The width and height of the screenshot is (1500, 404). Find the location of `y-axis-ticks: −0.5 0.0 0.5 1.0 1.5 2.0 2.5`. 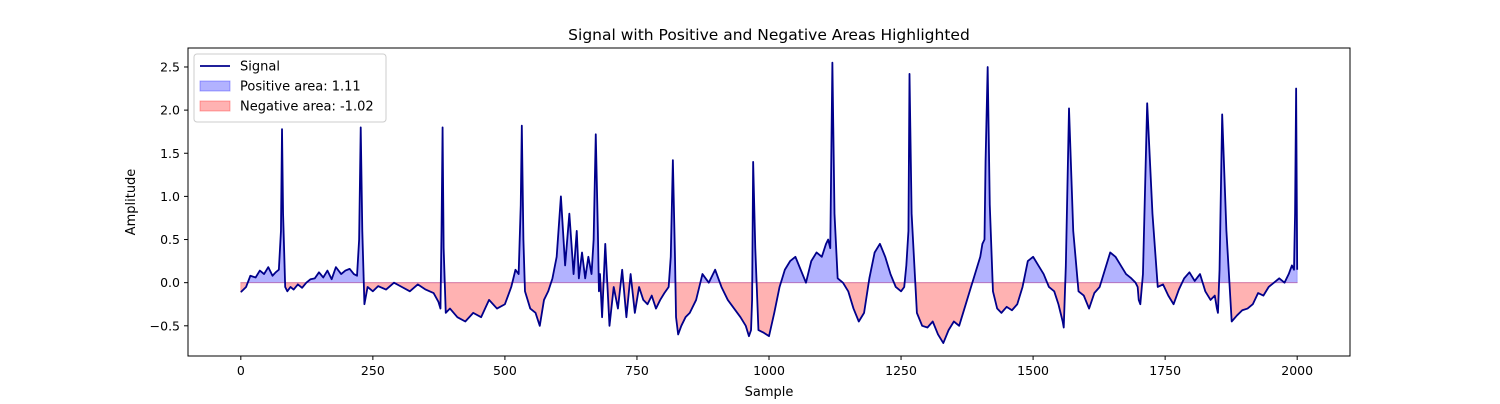

y-axis-ticks: −0.5 0.0 0.5 1.0 1.5 2.0 2.5 is located at coordinates (169, 196).